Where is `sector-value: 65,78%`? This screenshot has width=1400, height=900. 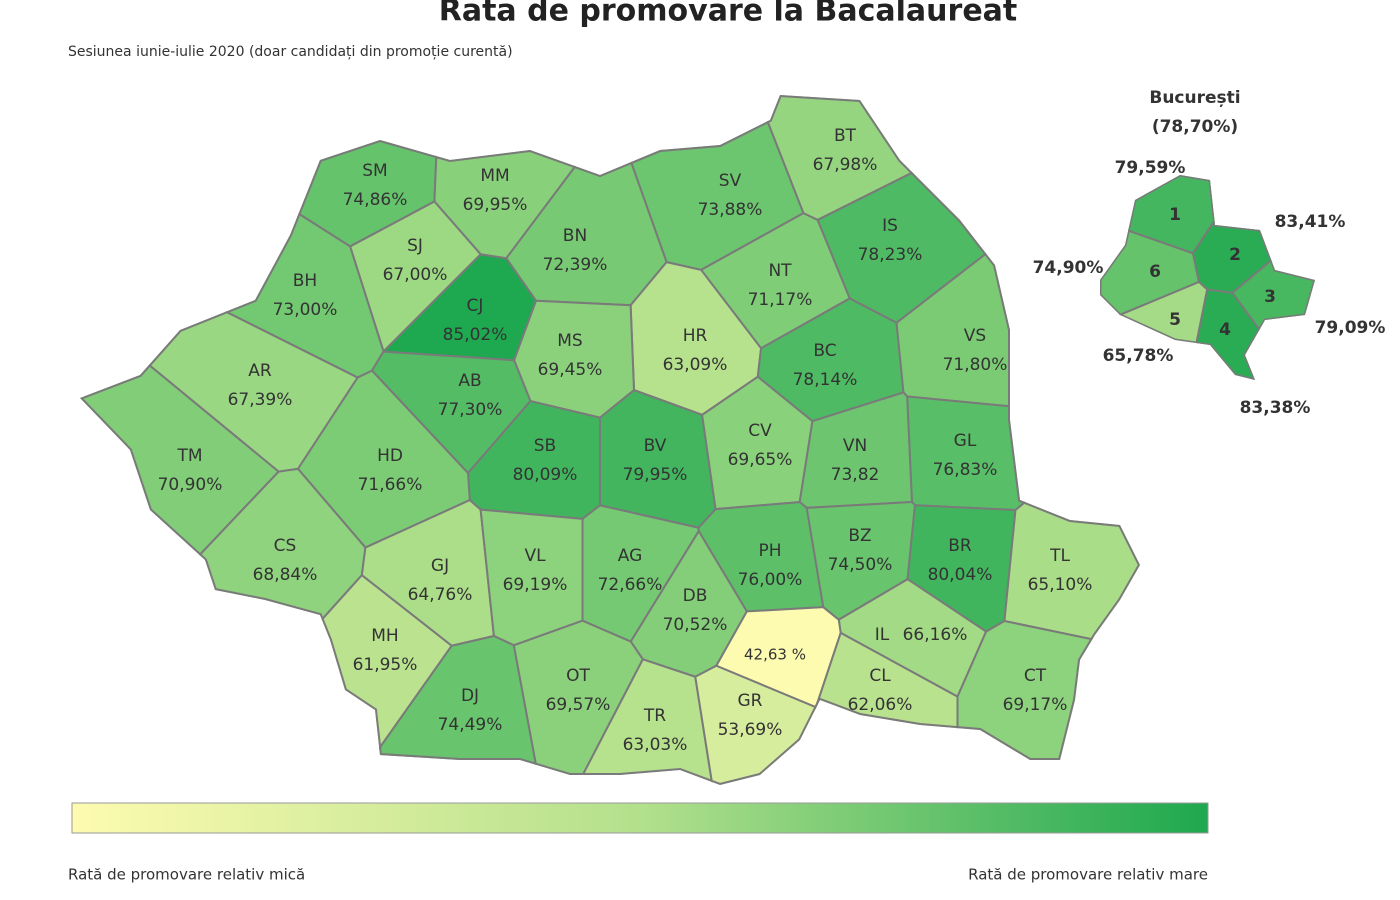 sector-value: 65,78% is located at coordinates (1138, 356).